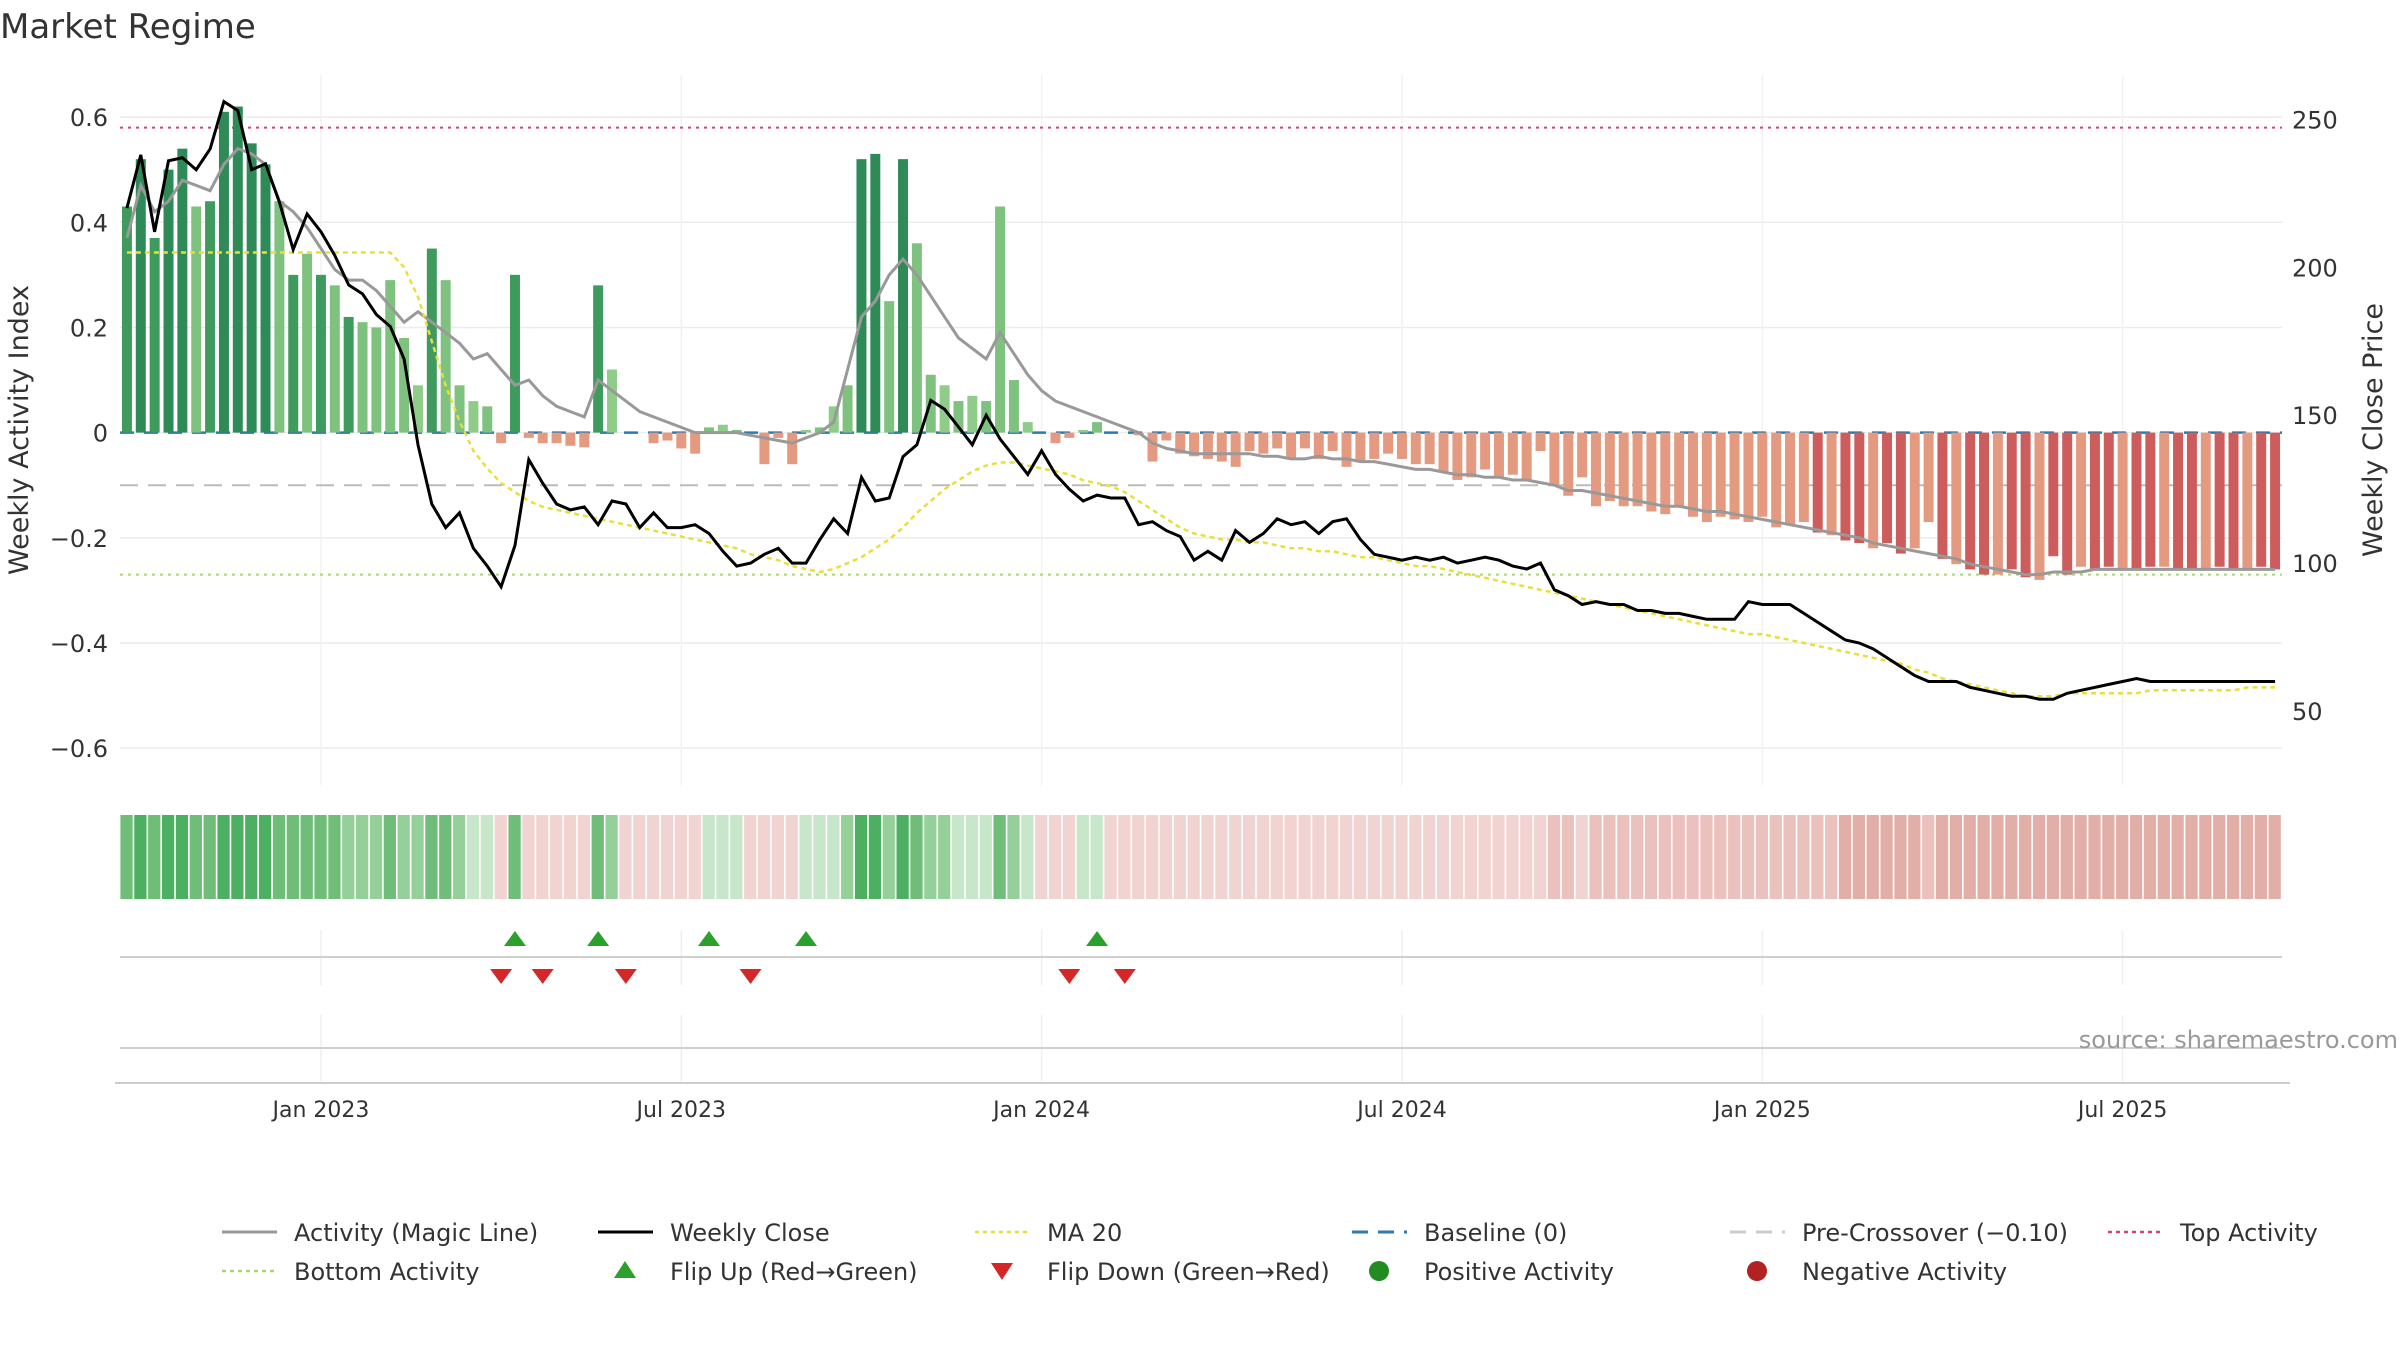 The height and width of the screenshot is (1354, 2400). Describe the element at coordinates (2315, 268) in the screenshot. I see `right-tick-label: 200` at that location.